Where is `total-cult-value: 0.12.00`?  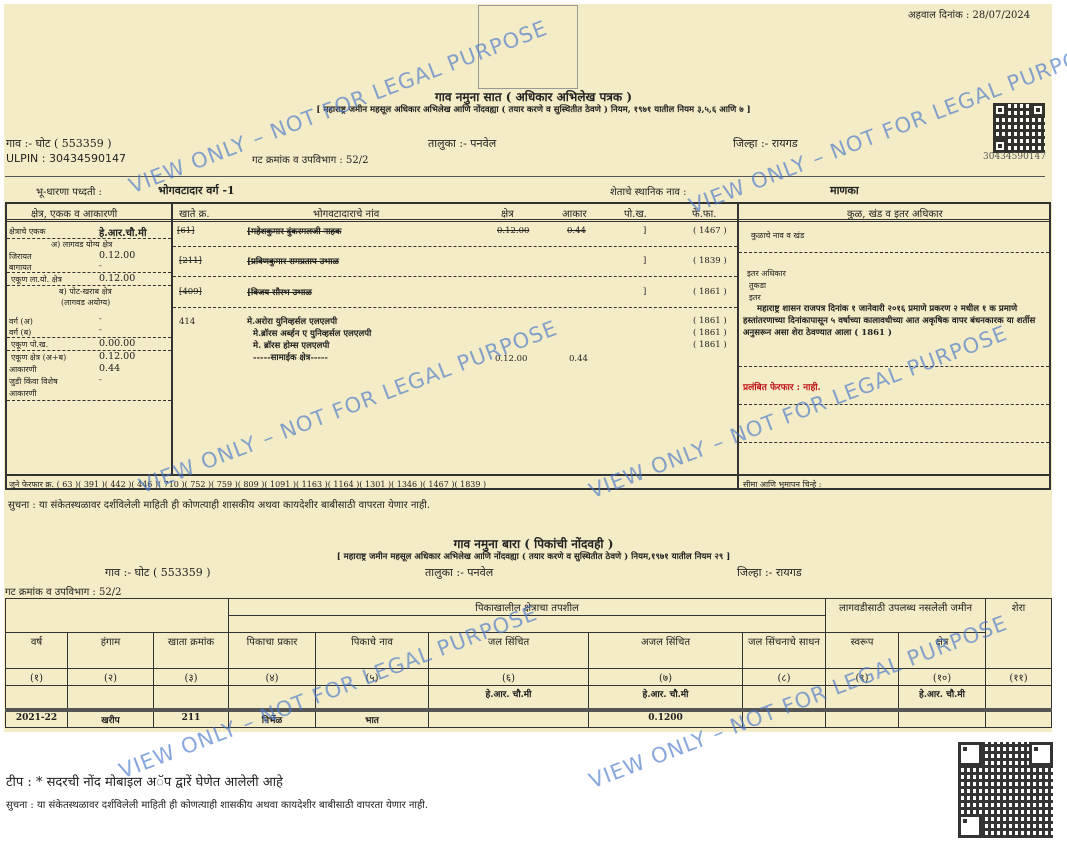 total-cult-value: 0.12.00 is located at coordinates (117, 278).